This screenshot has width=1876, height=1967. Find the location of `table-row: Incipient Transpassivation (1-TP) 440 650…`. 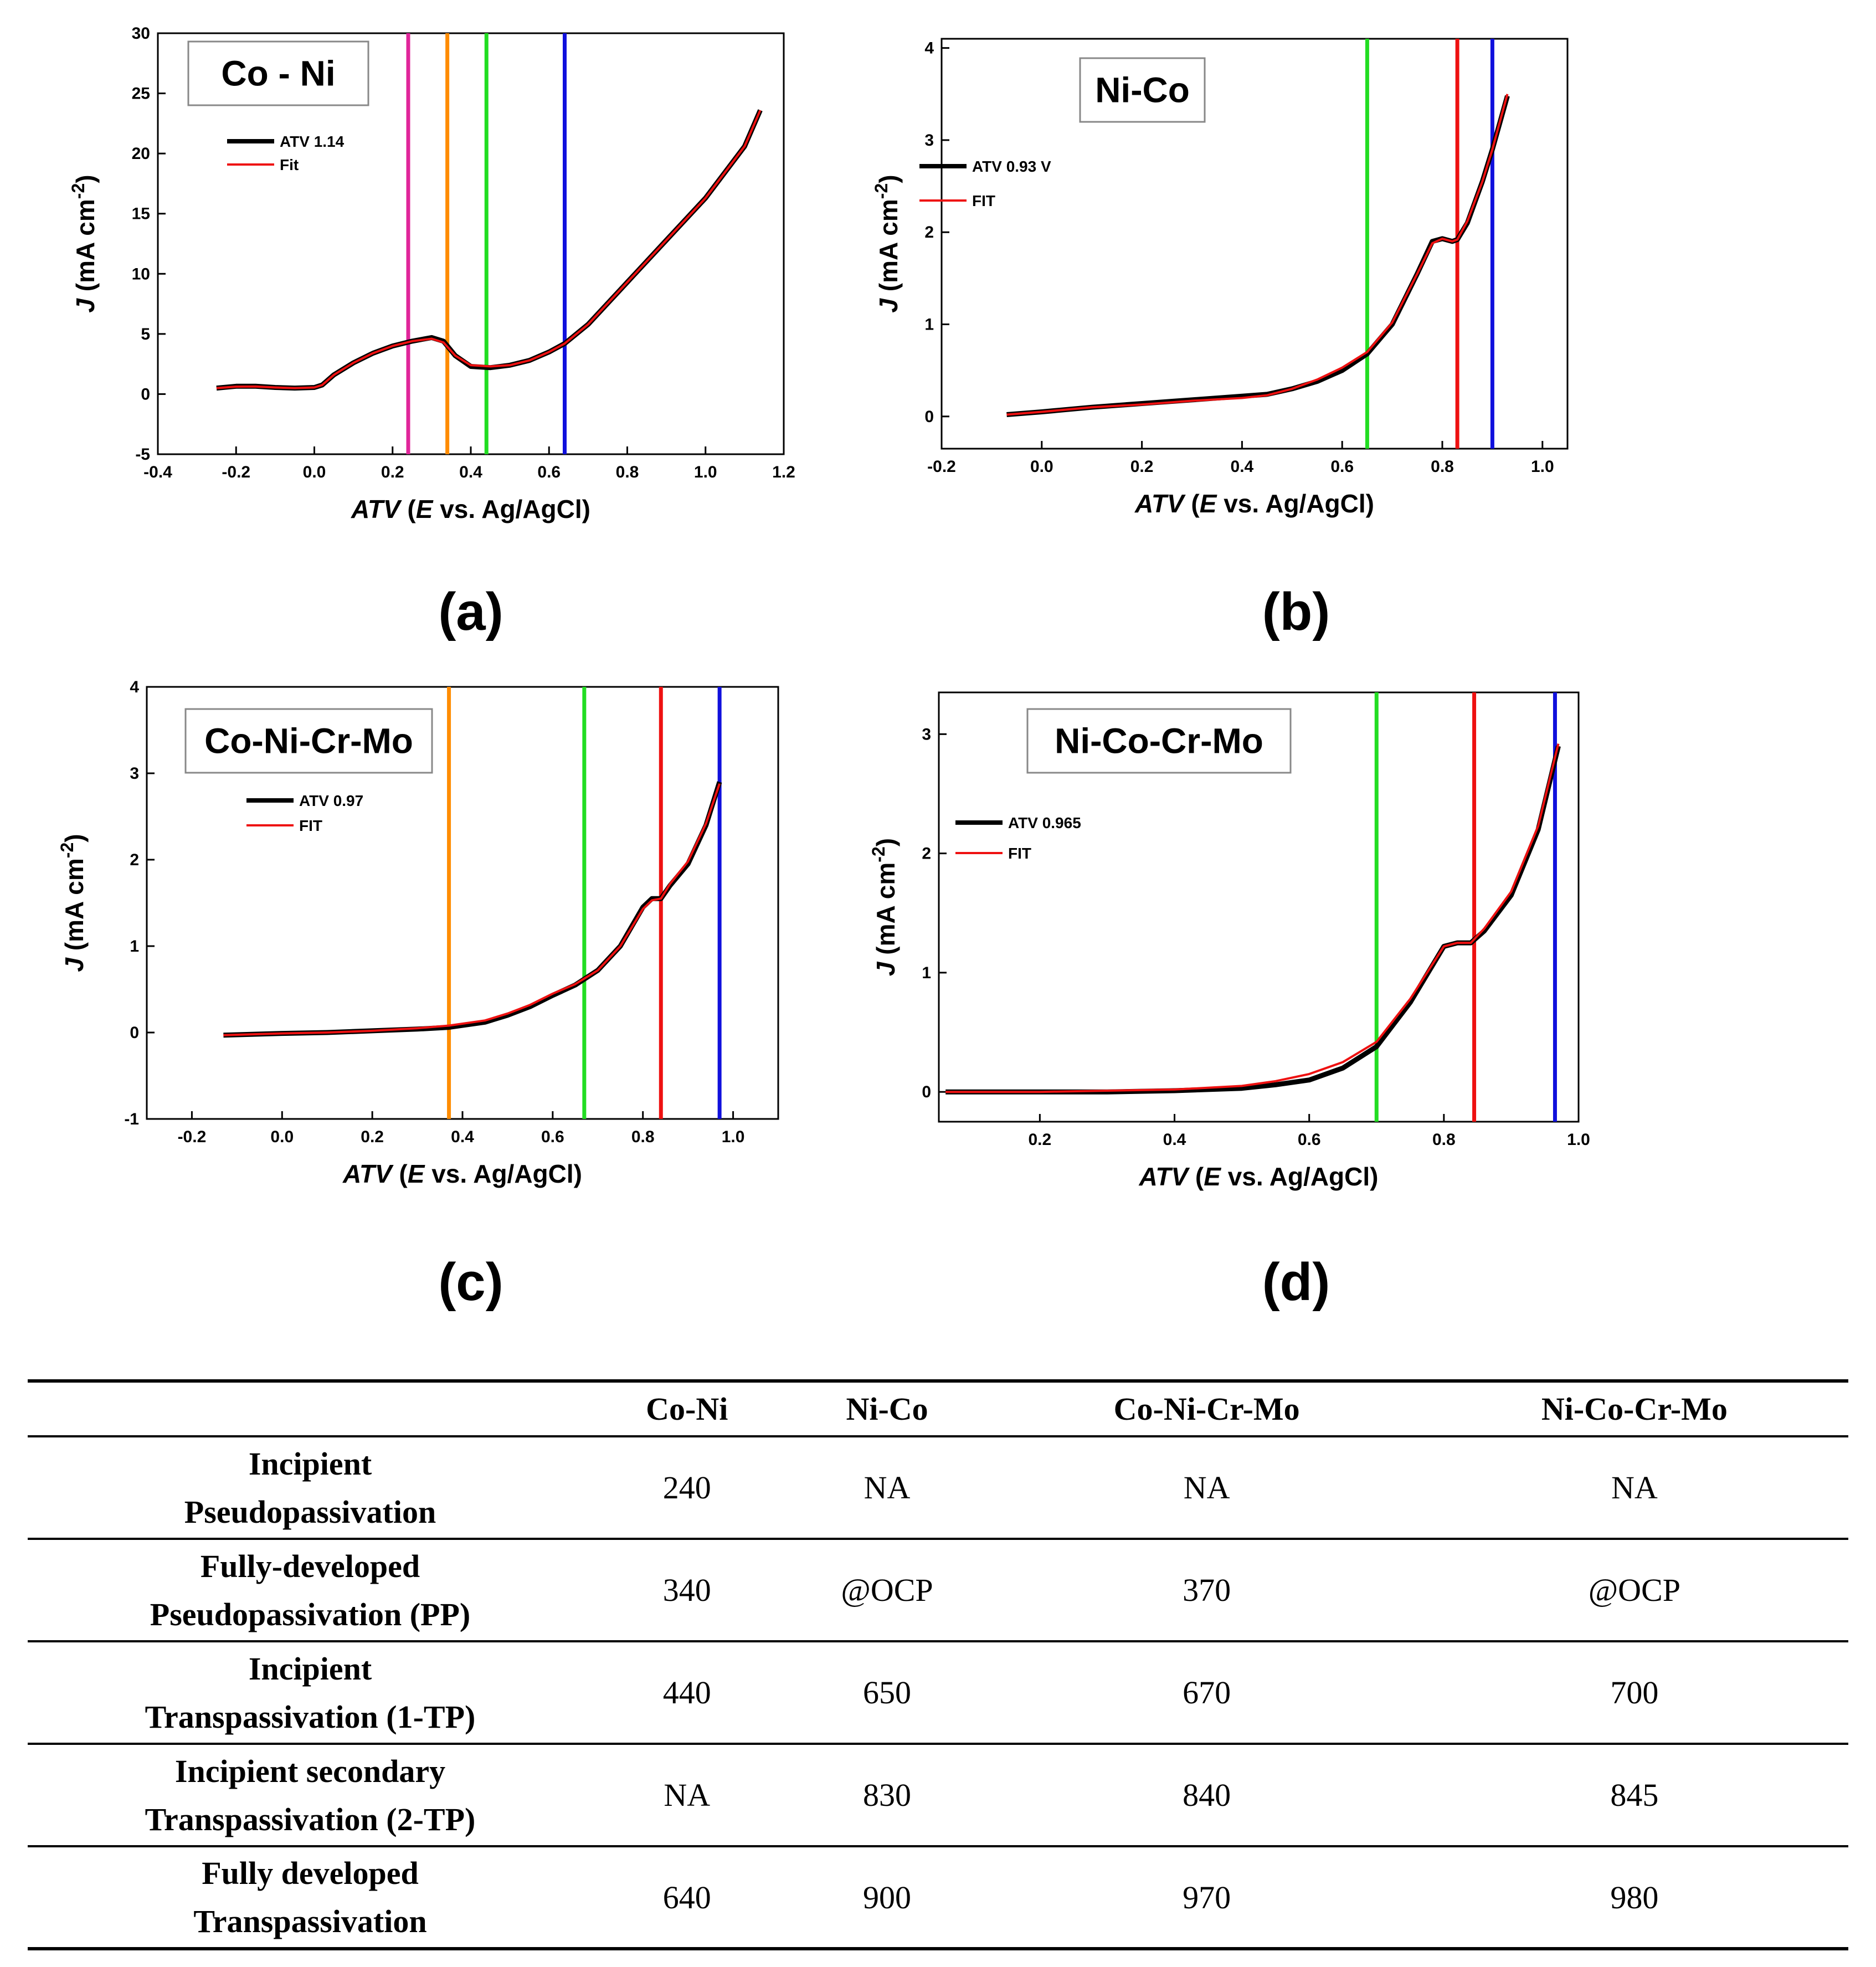

table-row: Incipient Transpassivation (1-TP) 440 650… is located at coordinates (938, 1692).